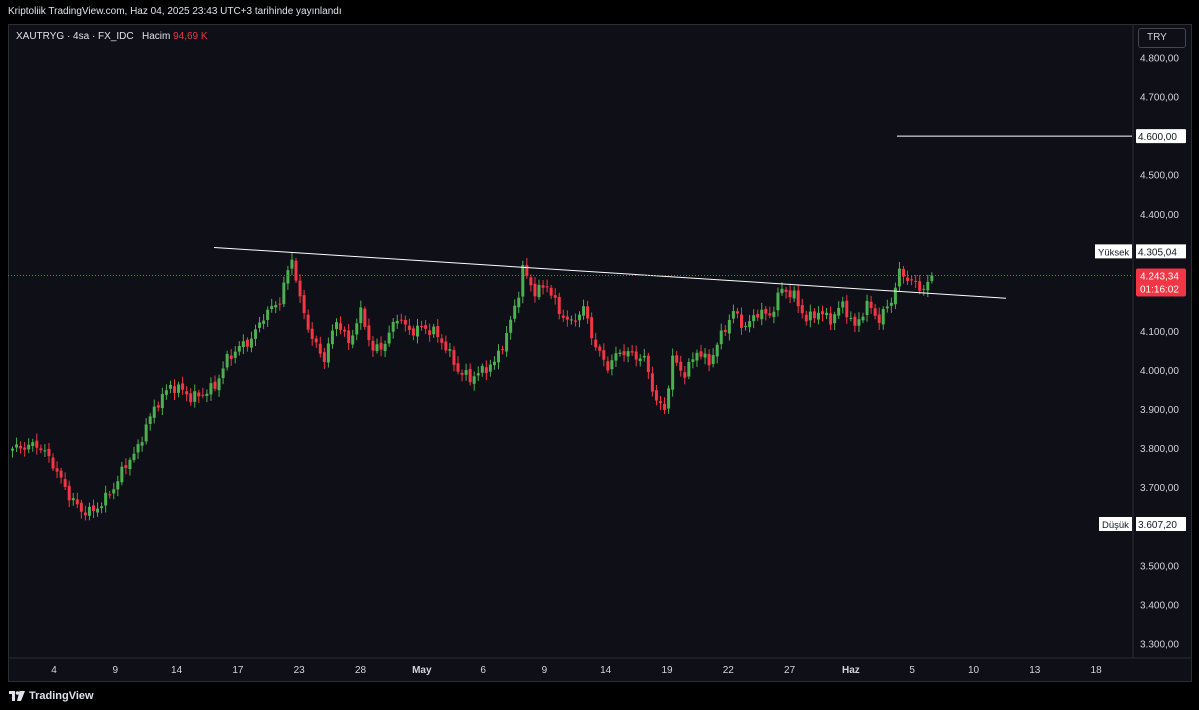 The height and width of the screenshot is (710, 1199). What do you see at coordinates (1159, 176) in the screenshot?
I see `y-tick-label: 4.500,00` at bounding box center [1159, 176].